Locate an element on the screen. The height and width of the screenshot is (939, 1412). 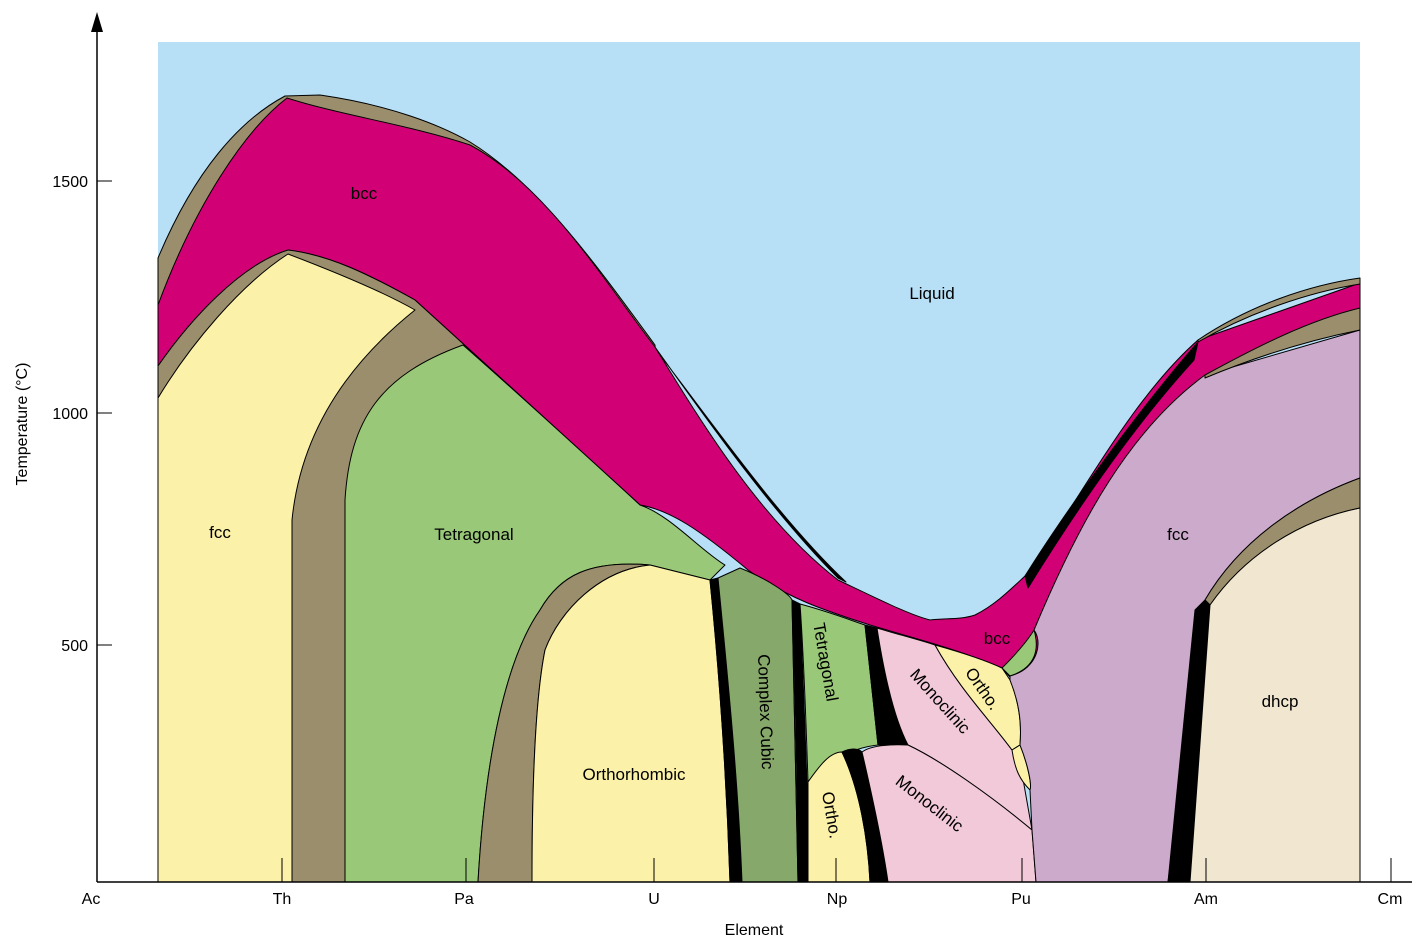
y-tick-label: 500 is located at coordinates (74, 646).